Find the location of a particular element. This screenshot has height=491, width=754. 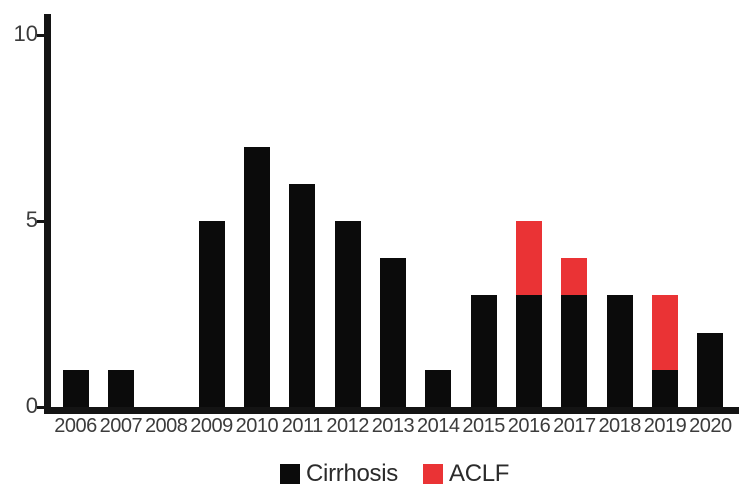

legend-label-aclf: ACLF is located at coordinates (479, 473).